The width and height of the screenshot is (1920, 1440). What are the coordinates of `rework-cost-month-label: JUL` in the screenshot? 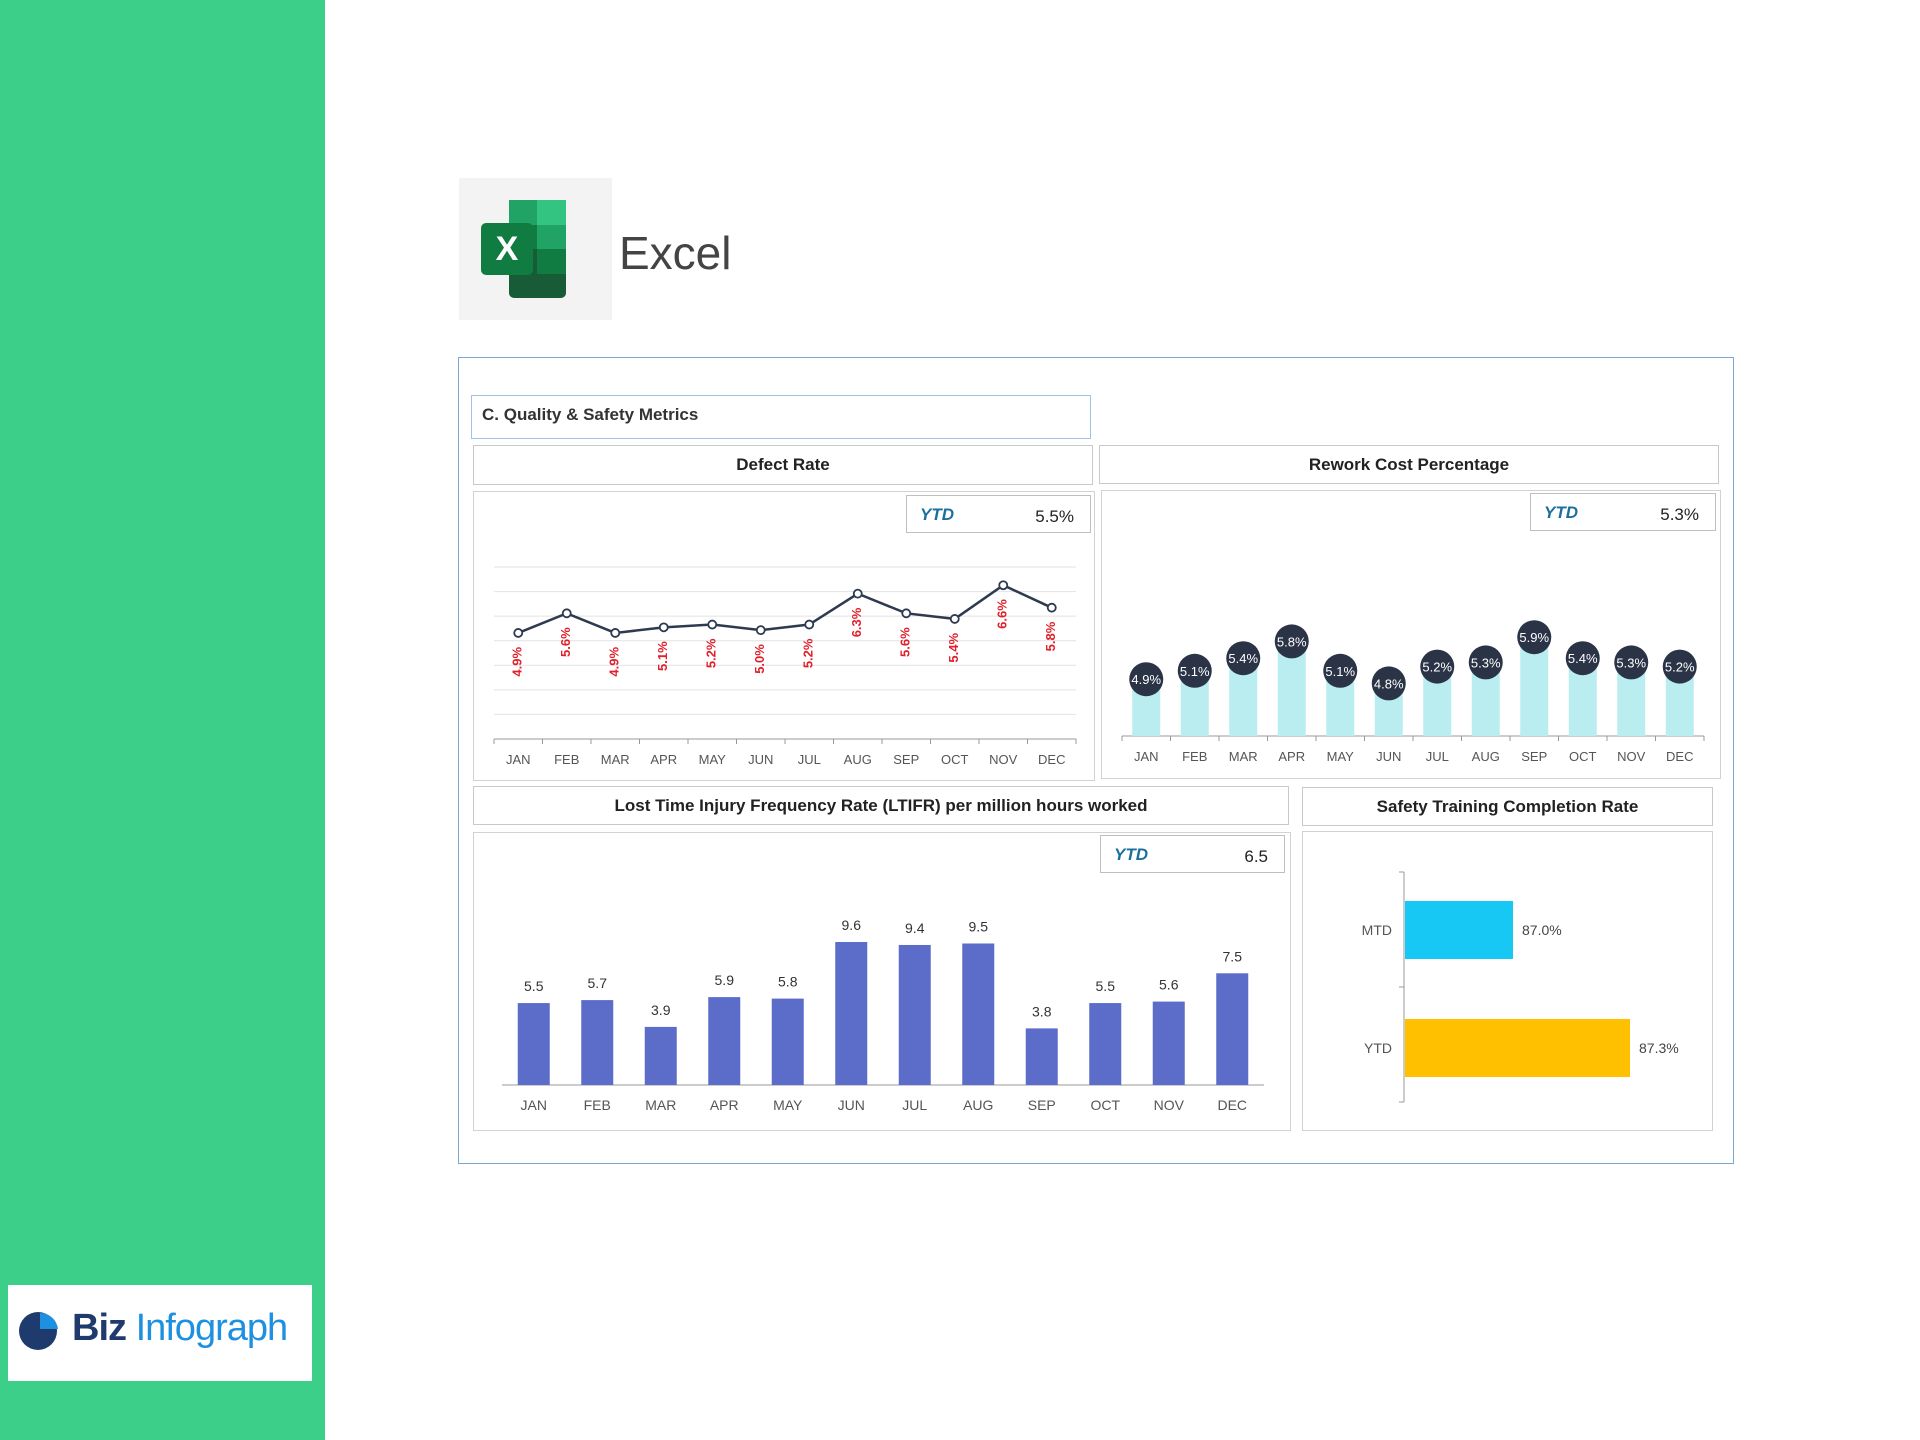 It's located at (1437, 756).